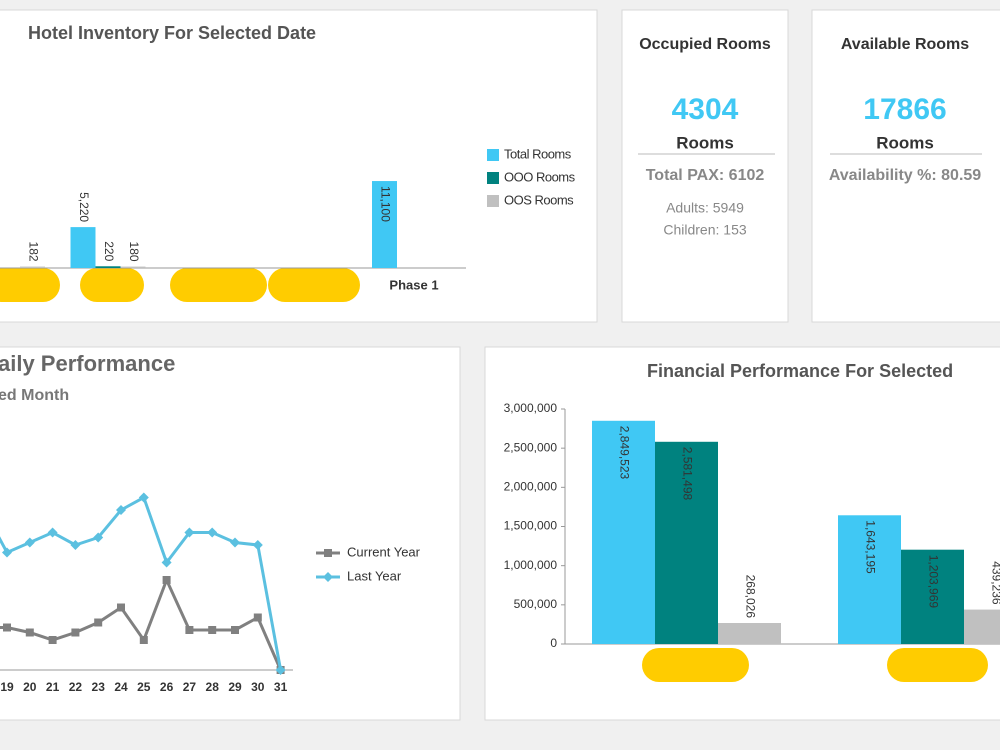 The image size is (1000, 750). I want to click on chart-title: aily Performance, so click(87, 363).